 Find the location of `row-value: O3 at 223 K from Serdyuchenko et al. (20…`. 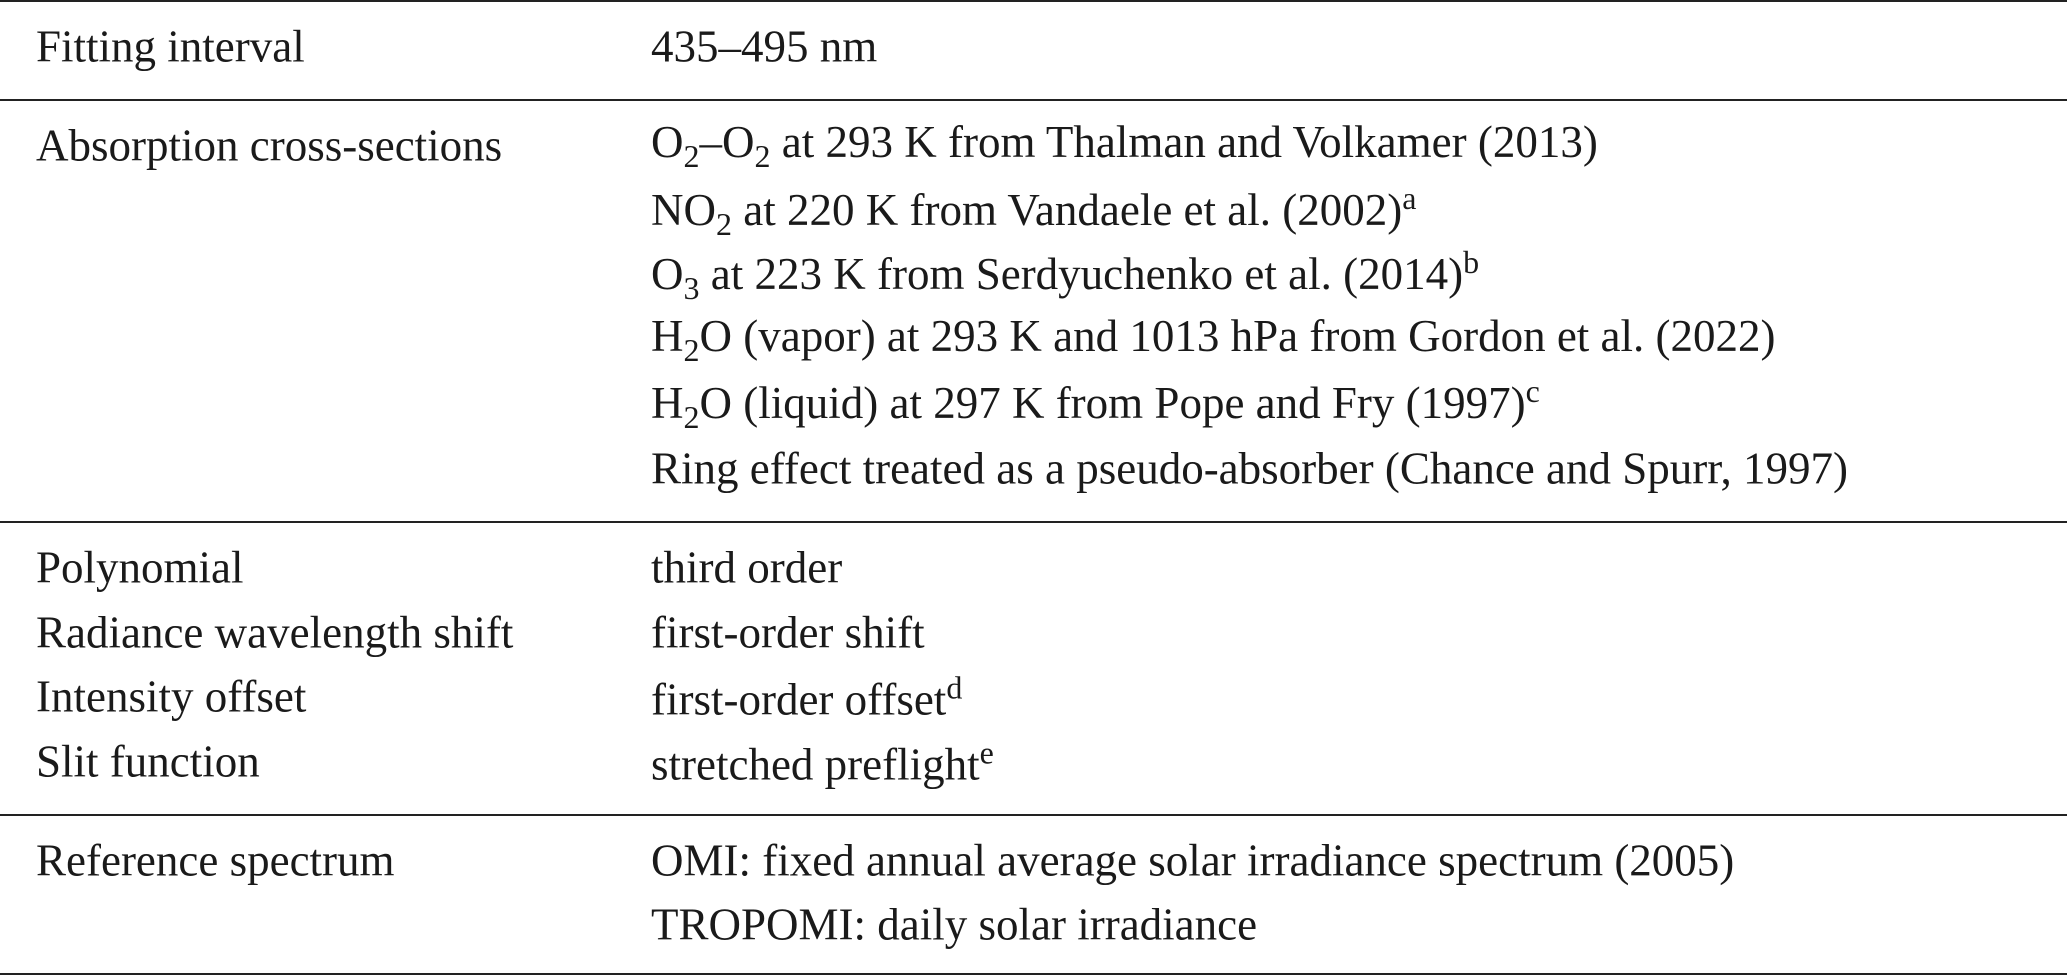

row-value: O3 at 223 K from Serdyuchenko et al. (20… is located at coordinates (1065, 275).